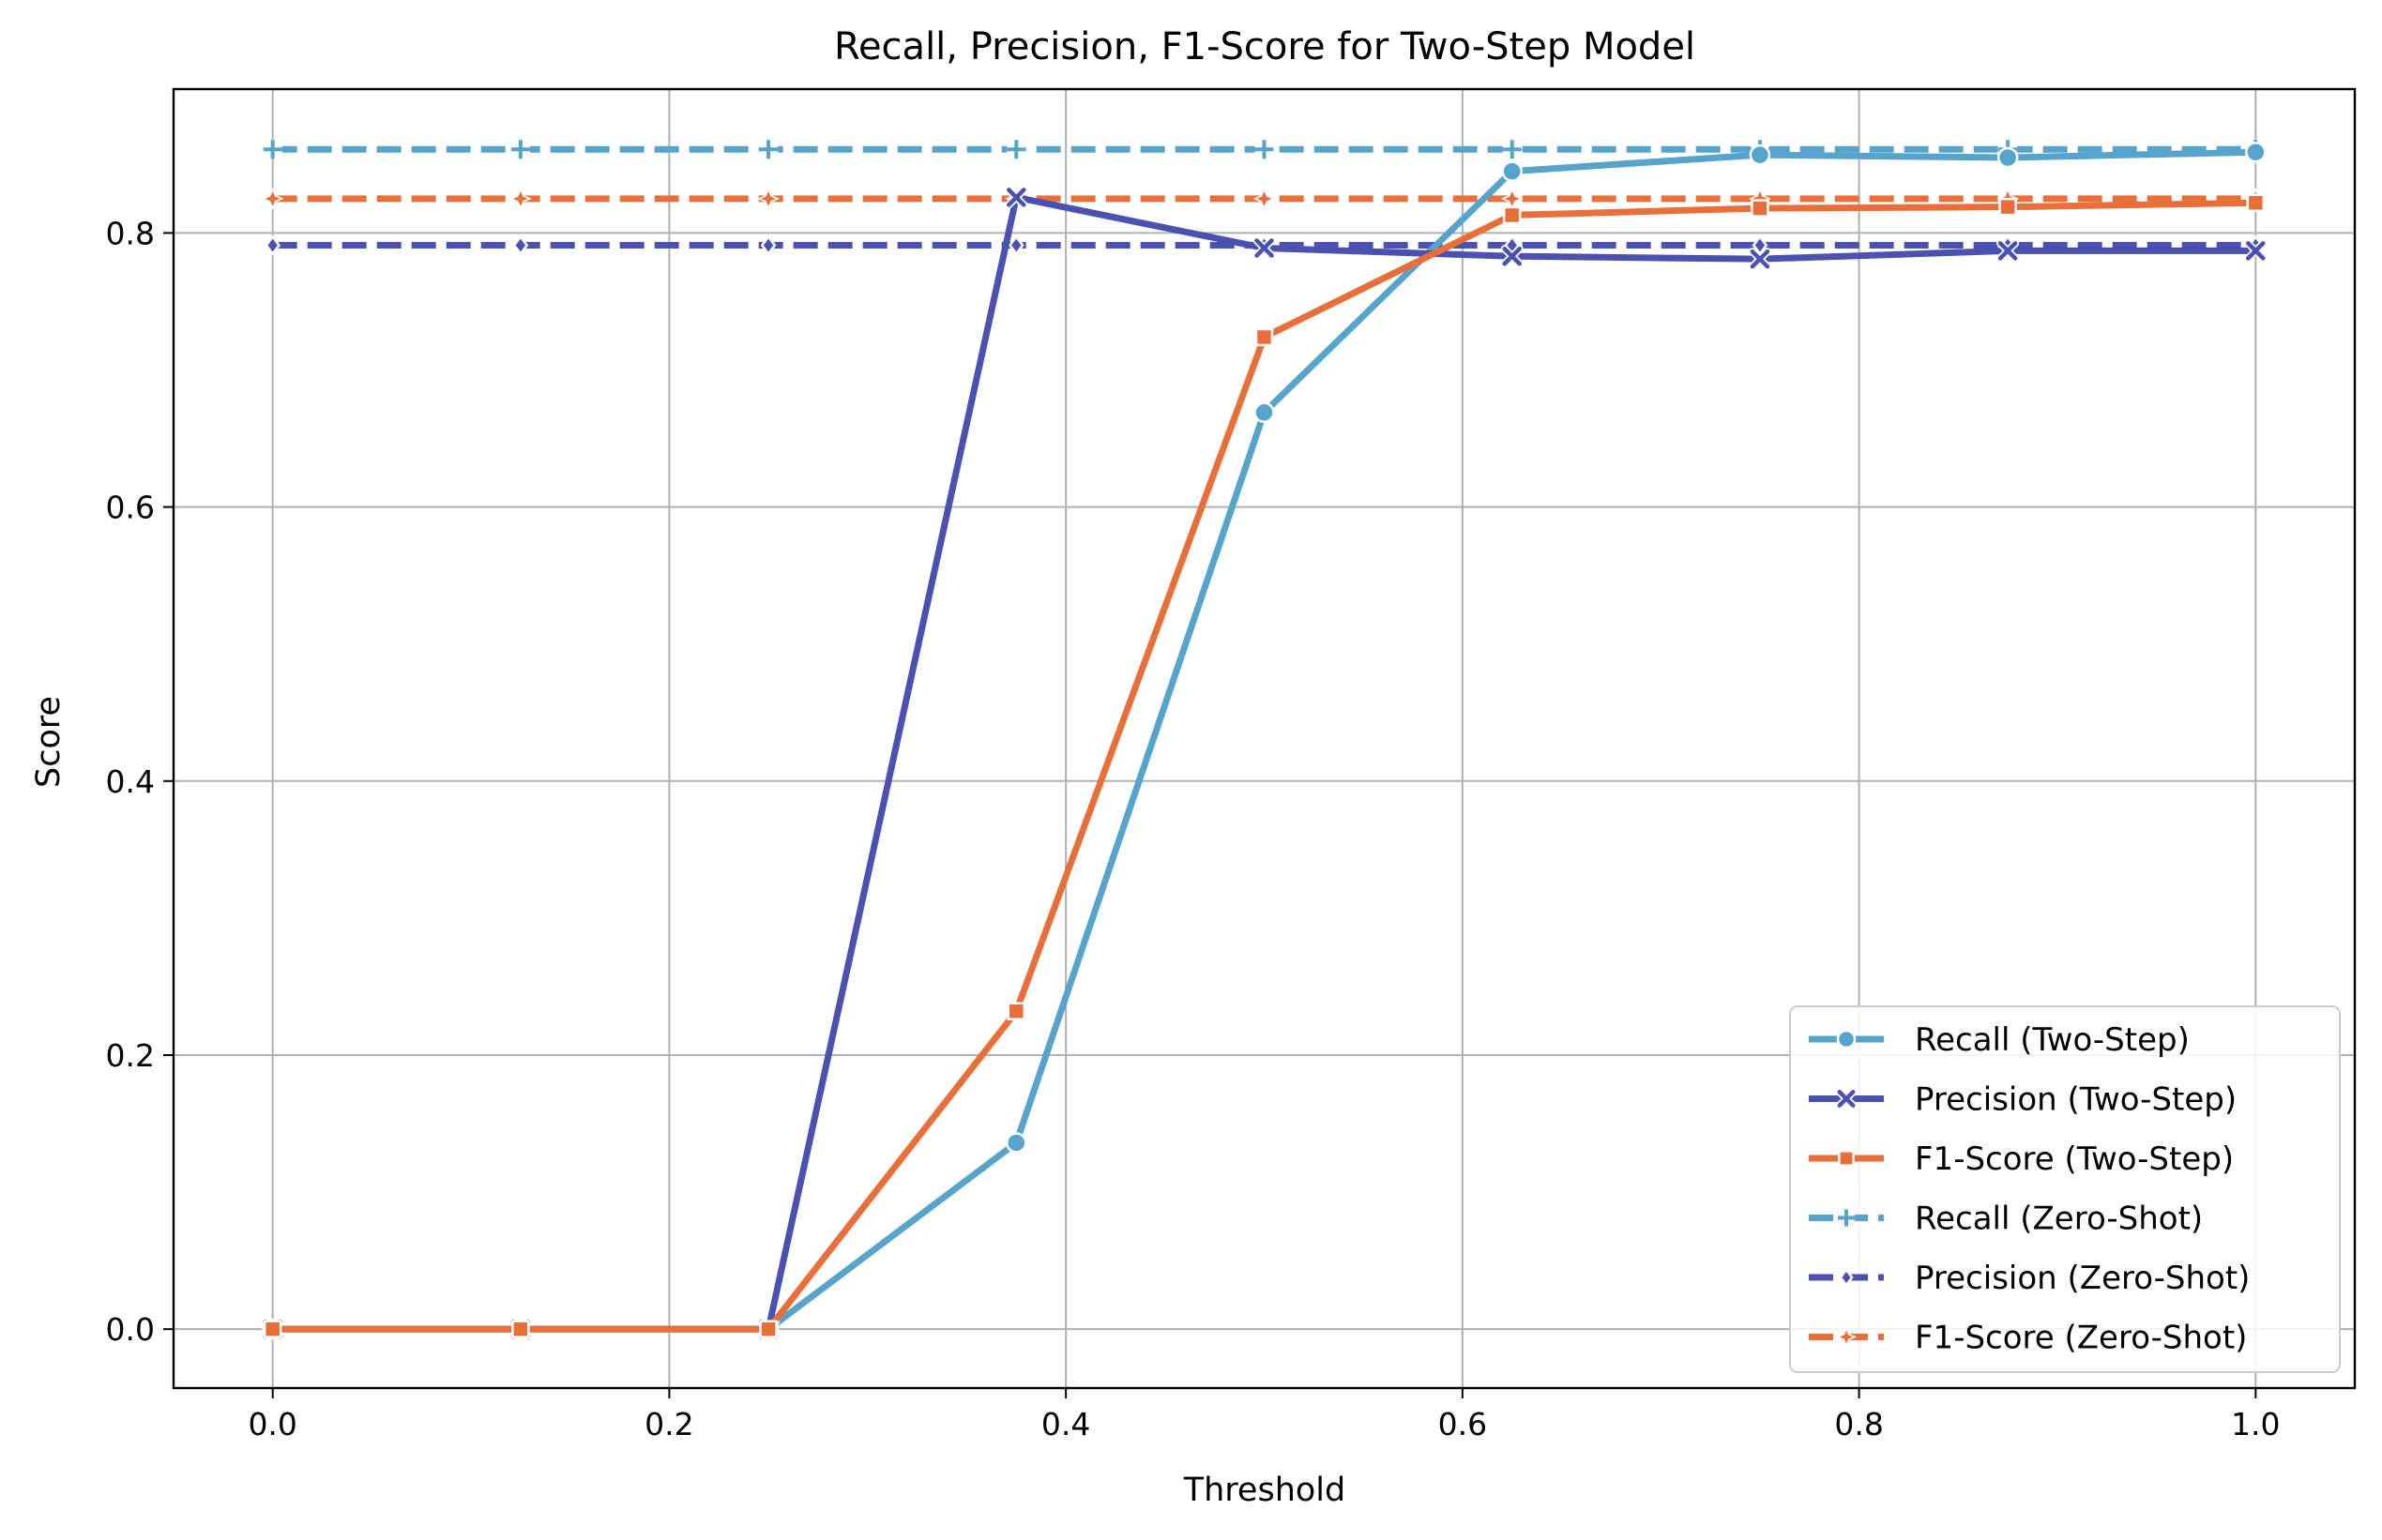 Image resolution: width=2382 pixels, height=1540 pixels. I want to click on y-tick-label: 0.6, so click(130, 508).